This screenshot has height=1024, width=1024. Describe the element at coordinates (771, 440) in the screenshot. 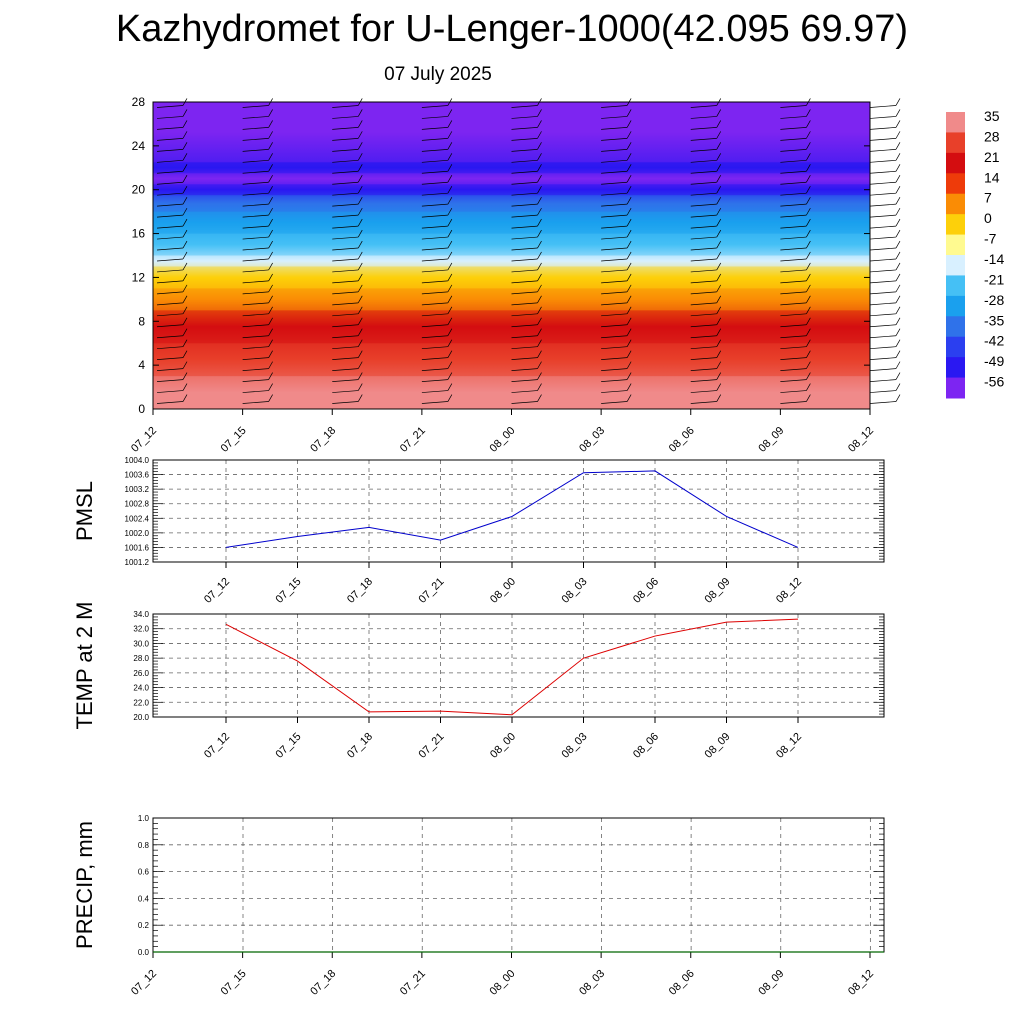

I see `heatmap-xtick-label: 08_09` at that location.